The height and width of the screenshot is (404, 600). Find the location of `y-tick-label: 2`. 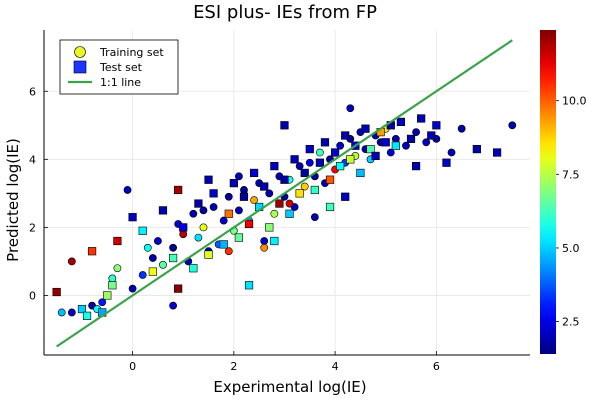

y-tick-label: 2 is located at coordinates (32, 227).